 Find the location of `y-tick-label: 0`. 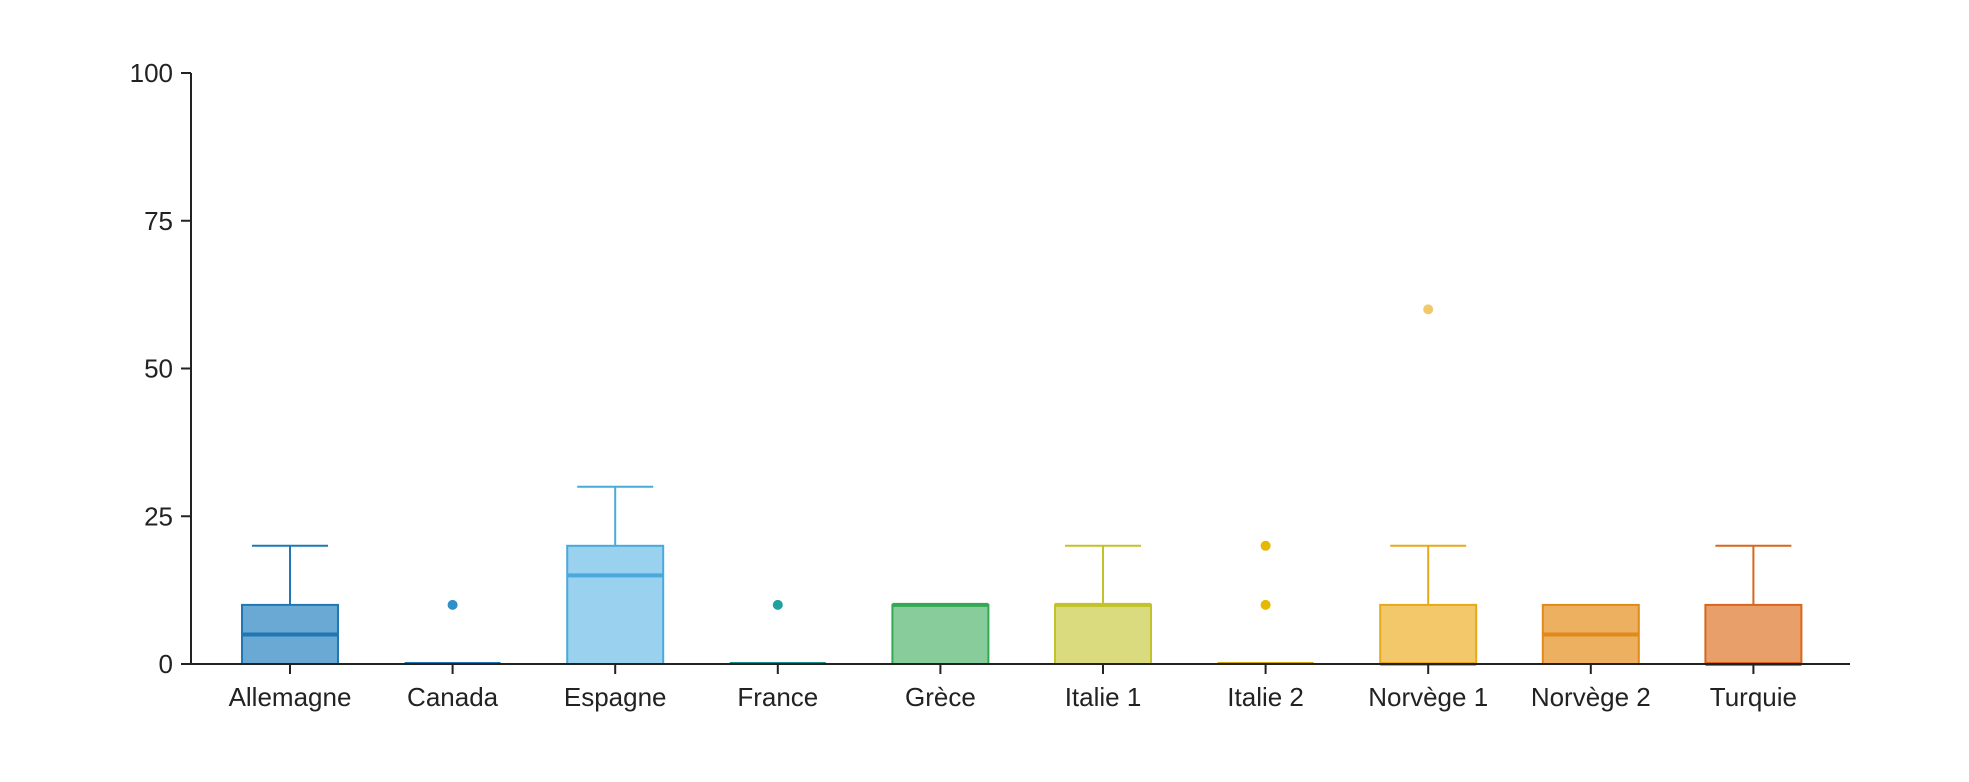

y-tick-label: 0 is located at coordinates (166, 664).